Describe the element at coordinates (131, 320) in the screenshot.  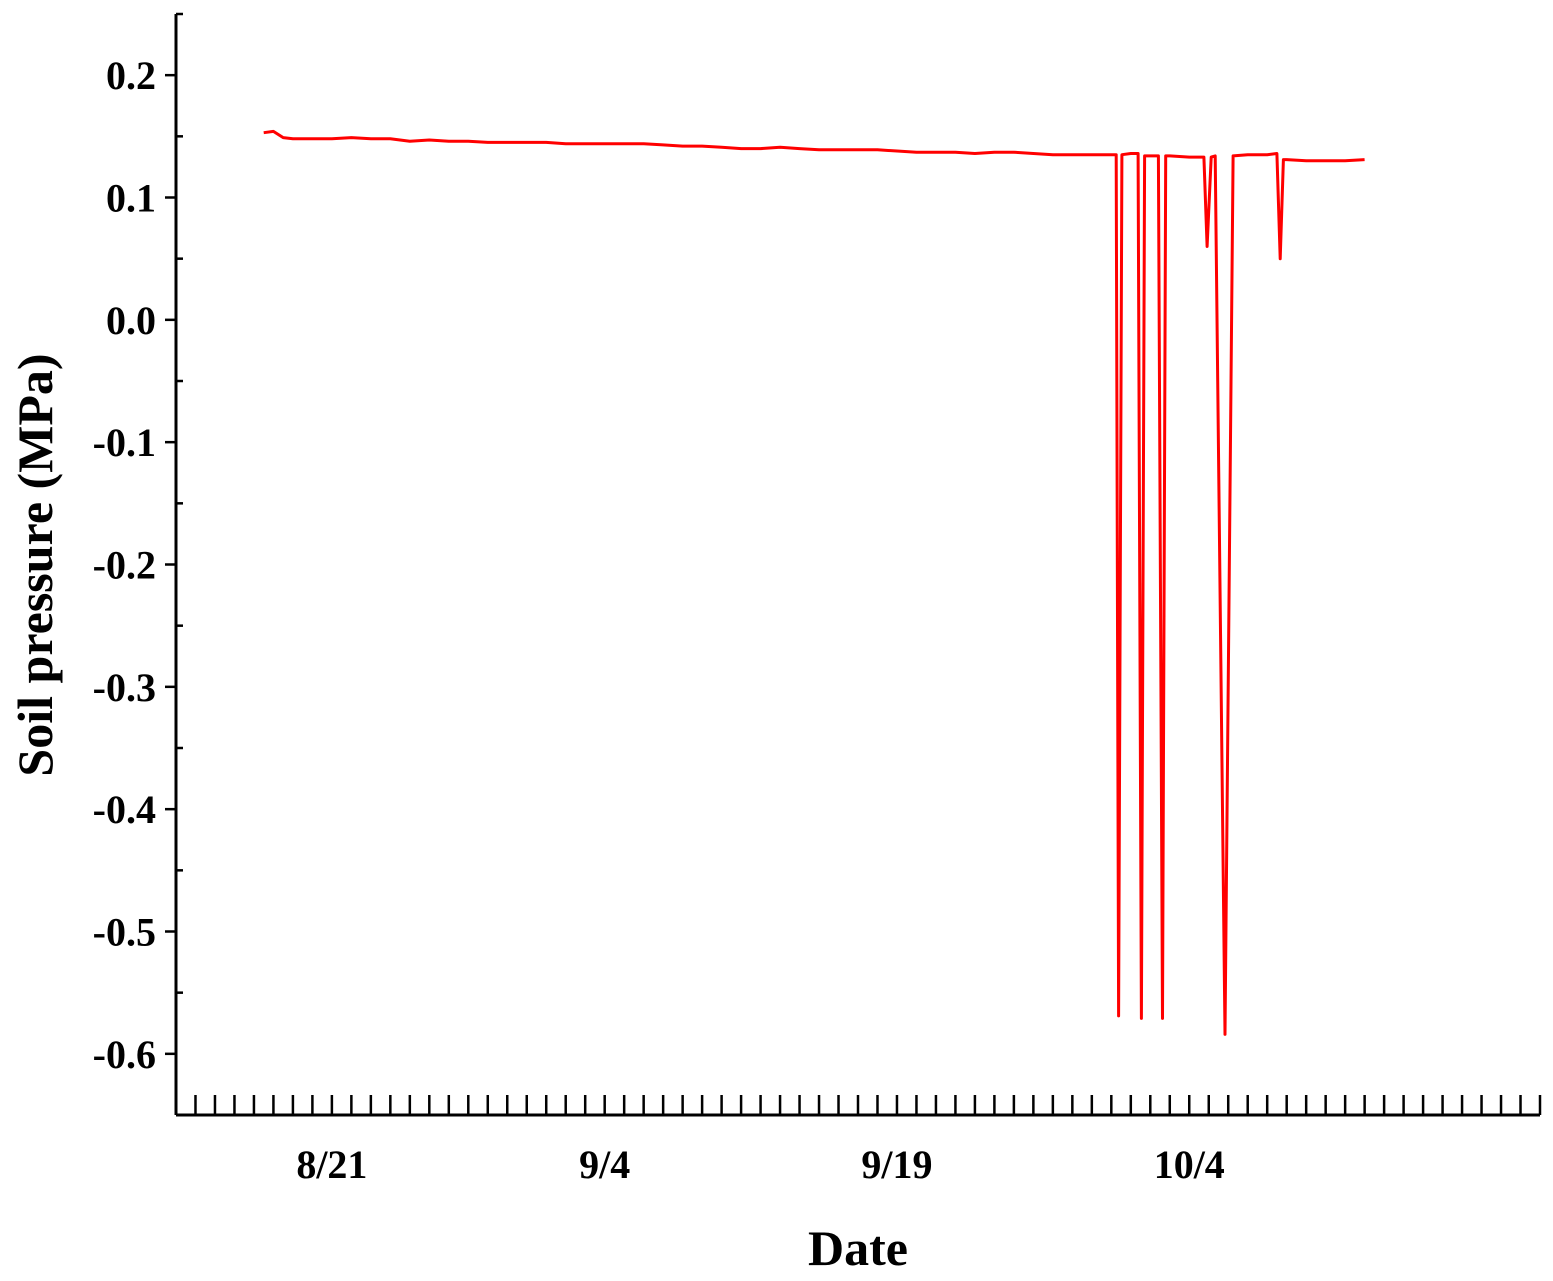
I see `y-tick-label: 0.0` at that location.